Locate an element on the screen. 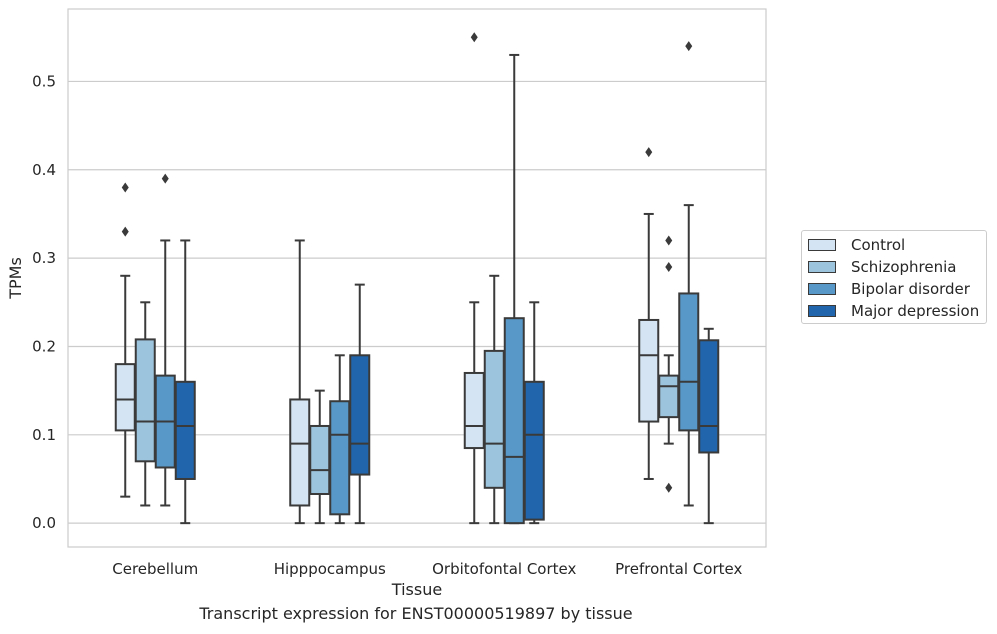  x-tick-label-orbitofontal-cortex: Orbitofontal Cortex is located at coordinates (504, 569).